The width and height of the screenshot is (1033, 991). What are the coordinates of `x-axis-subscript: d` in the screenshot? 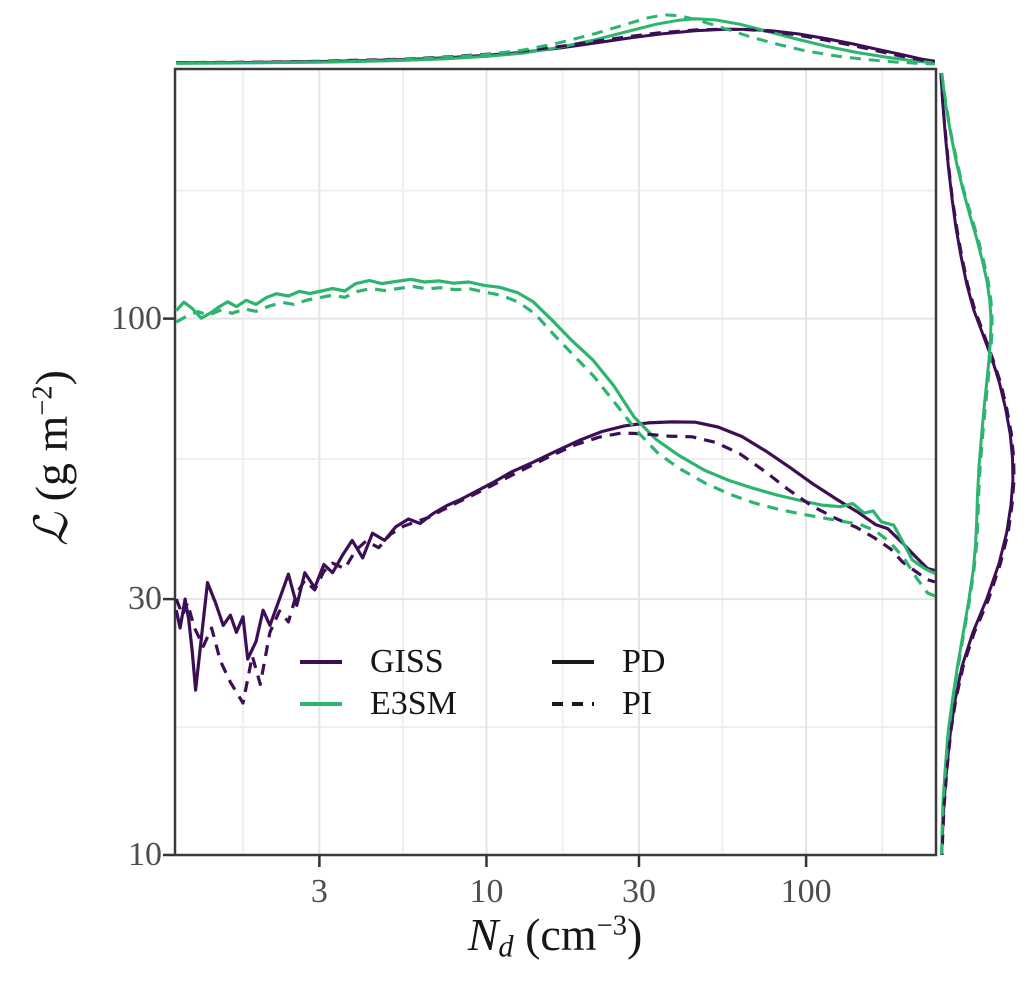 It's located at (506, 946).